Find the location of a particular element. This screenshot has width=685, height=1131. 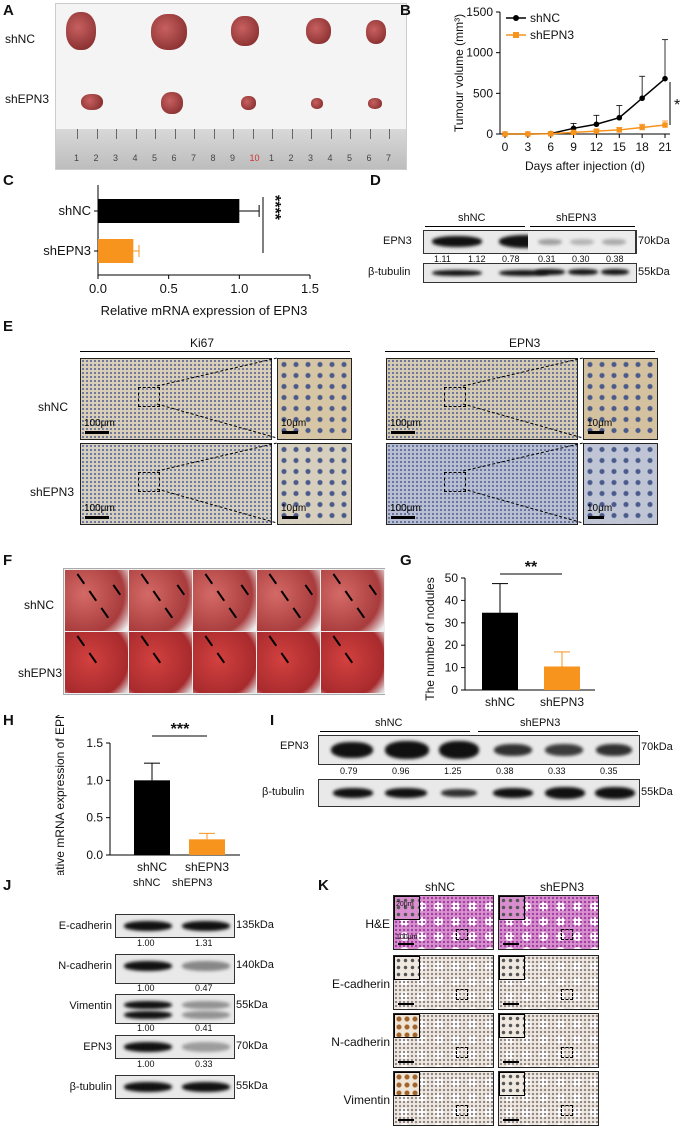

j-quant: 0.47 is located at coordinates (204, 988).